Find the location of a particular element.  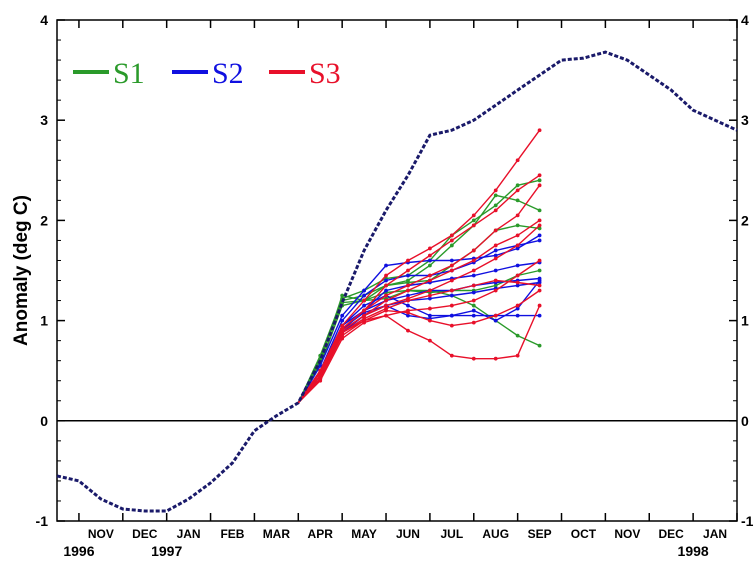

y-tick-label-left: 4 is located at coordinates (44, 20).